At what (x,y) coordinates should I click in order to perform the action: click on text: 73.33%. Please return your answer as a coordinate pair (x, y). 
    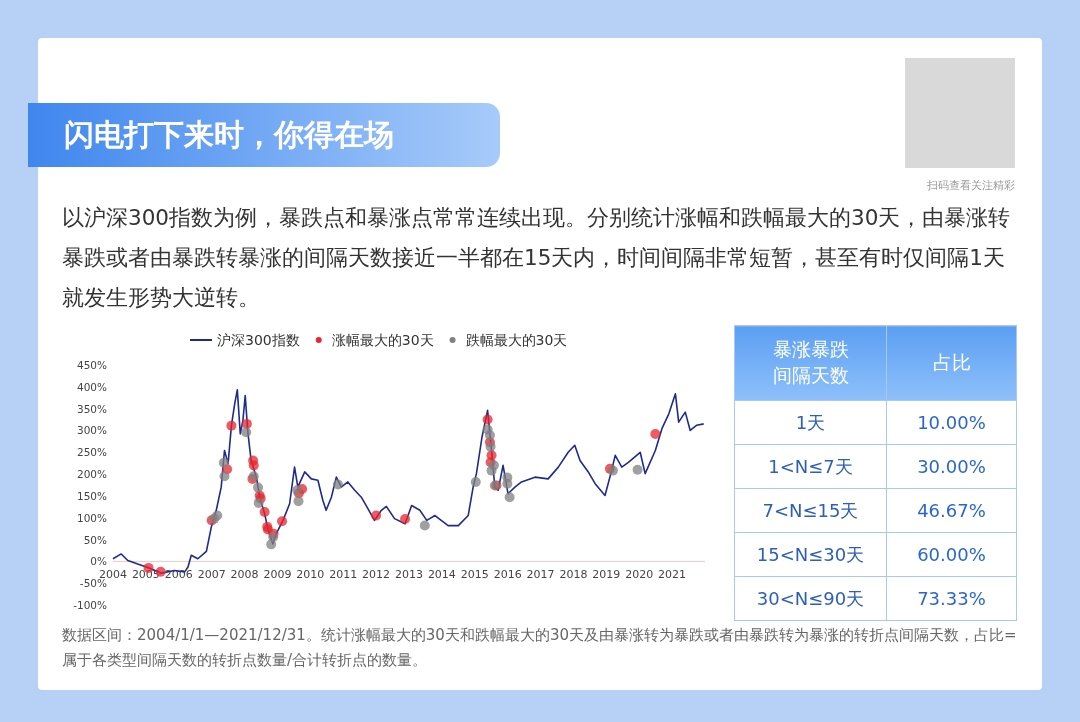
    Looking at the image, I should click on (951, 598).